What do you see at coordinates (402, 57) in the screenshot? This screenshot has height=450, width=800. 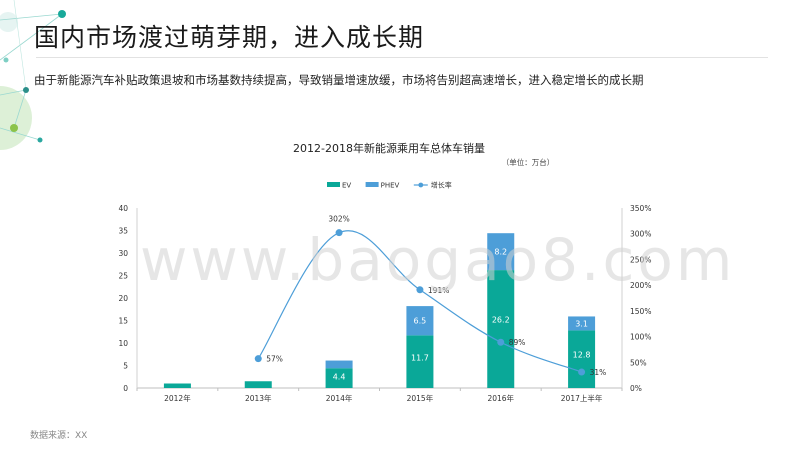 I see `title-divider` at bounding box center [402, 57].